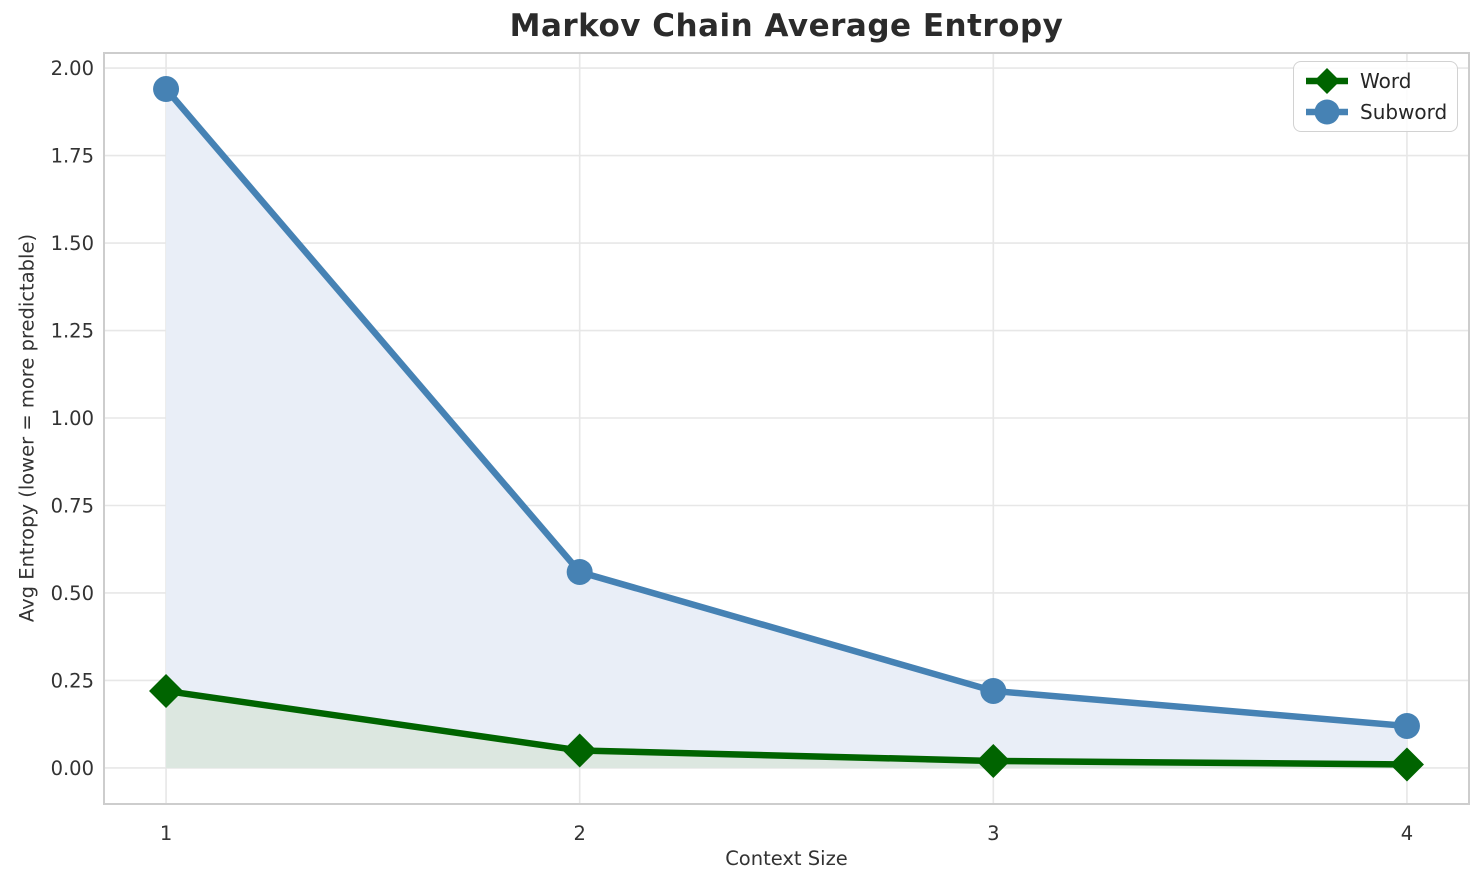  I want to click on chart-title: Markov Chain Average Entropy, so click(786, 26).